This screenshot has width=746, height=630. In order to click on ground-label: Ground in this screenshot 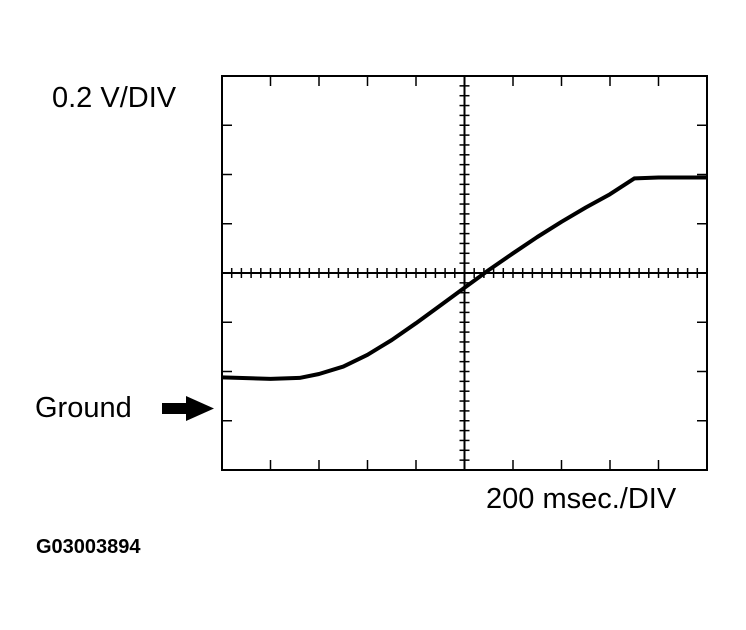, I will do `click(83, 408)`.